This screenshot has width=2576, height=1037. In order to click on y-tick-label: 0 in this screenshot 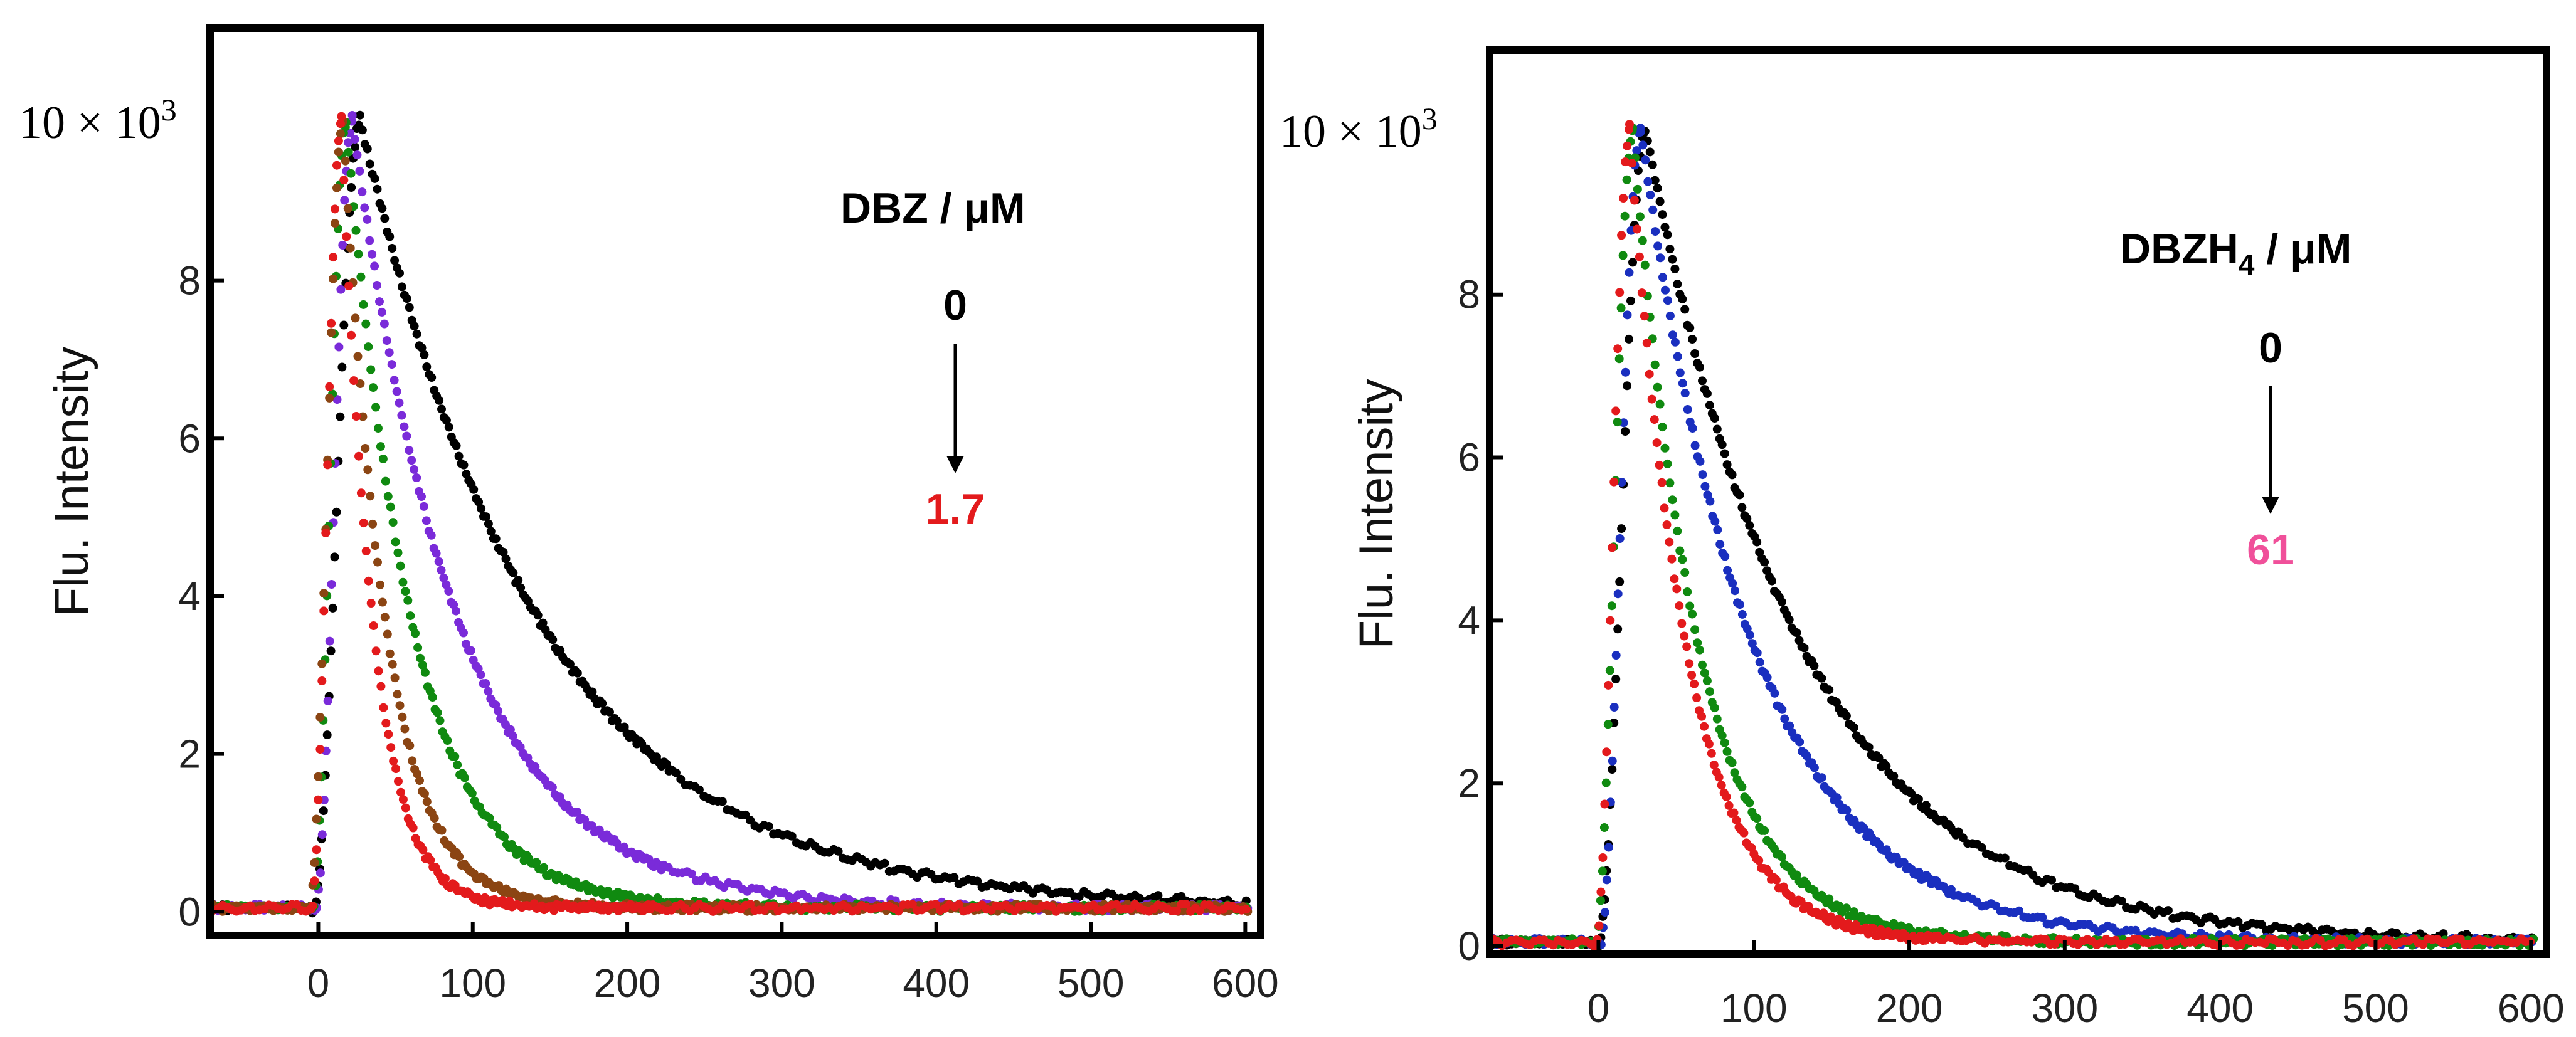, I will do `click(1469, 946)`.